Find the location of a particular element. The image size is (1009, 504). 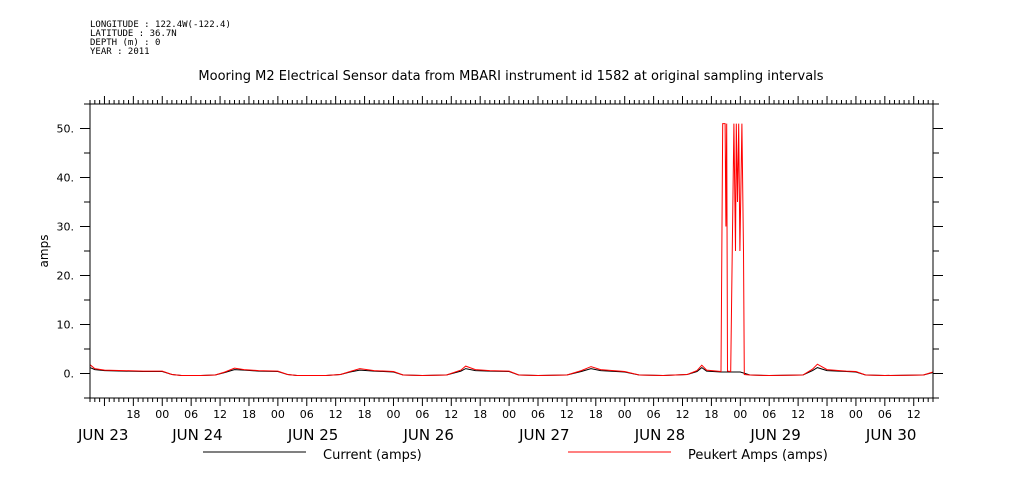

x-date-label: JUN 27 is located at coordinates (543, 435).